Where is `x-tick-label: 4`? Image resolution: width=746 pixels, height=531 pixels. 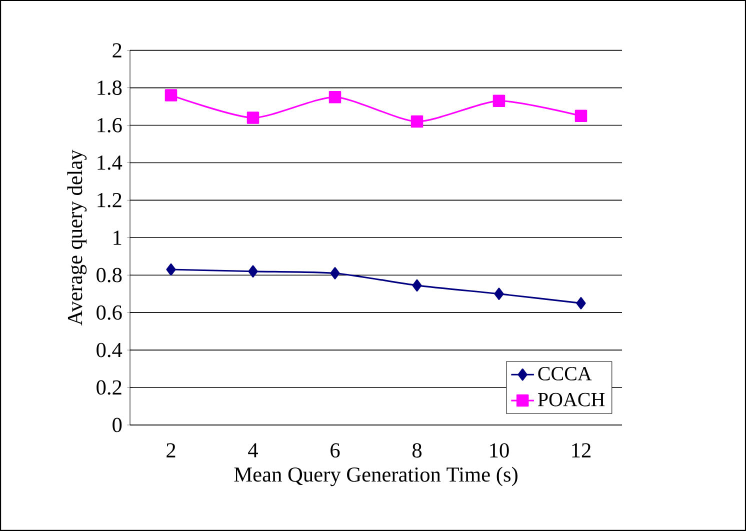 x-tick-label: 4 is located at coordinates (253, 450).